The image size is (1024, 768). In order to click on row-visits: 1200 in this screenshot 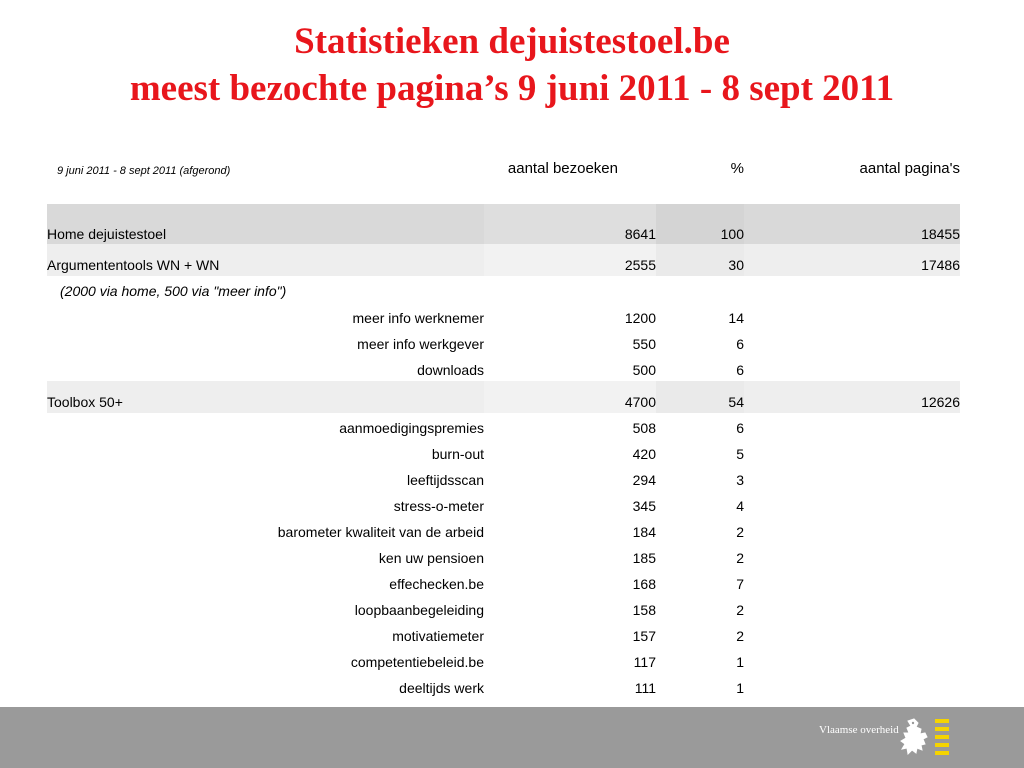, I will do `click(640, 318)`.